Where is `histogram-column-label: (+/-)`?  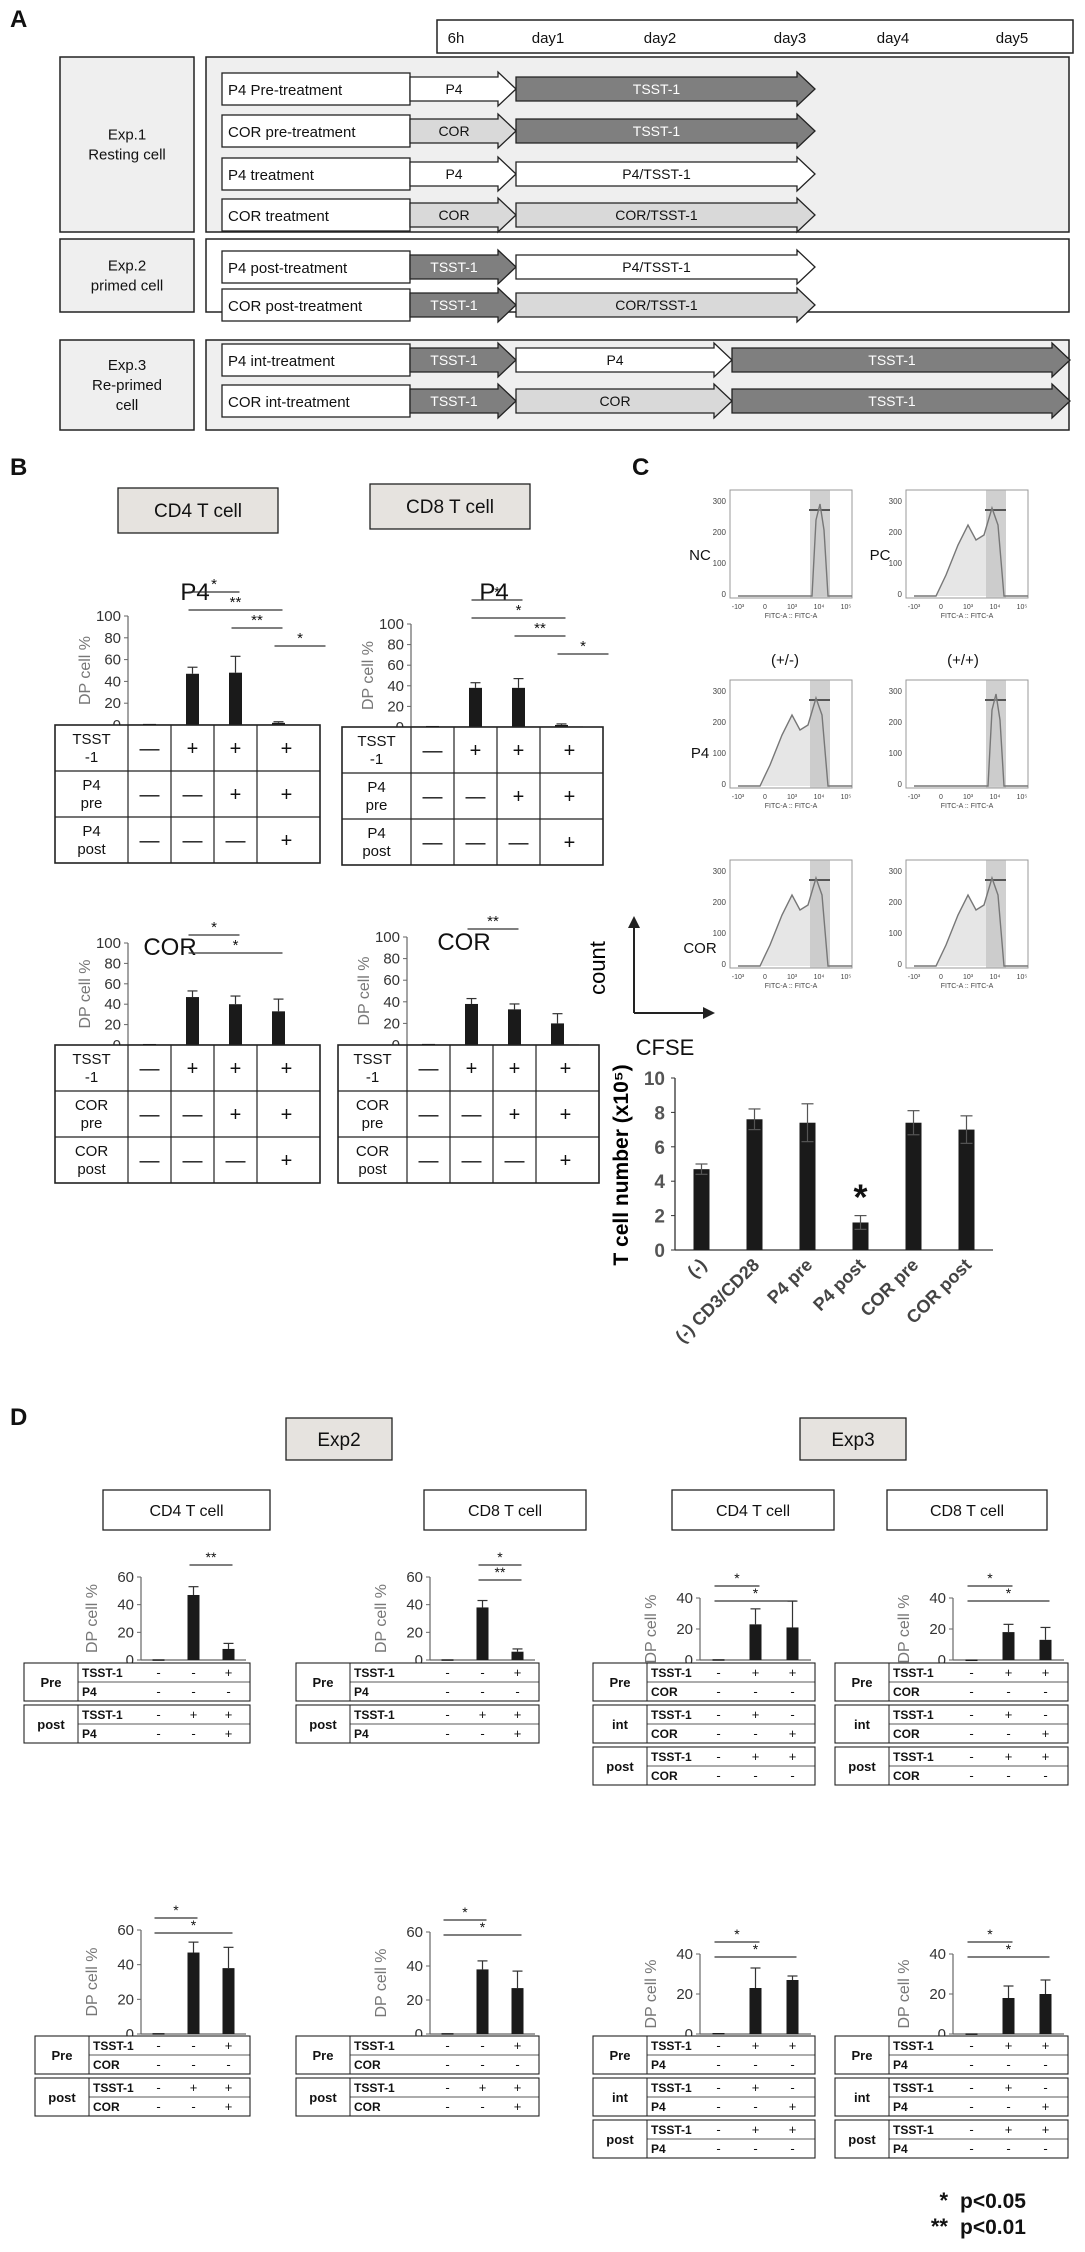
histogram-column-label: (+/-) is located at coordinates (785, 660).